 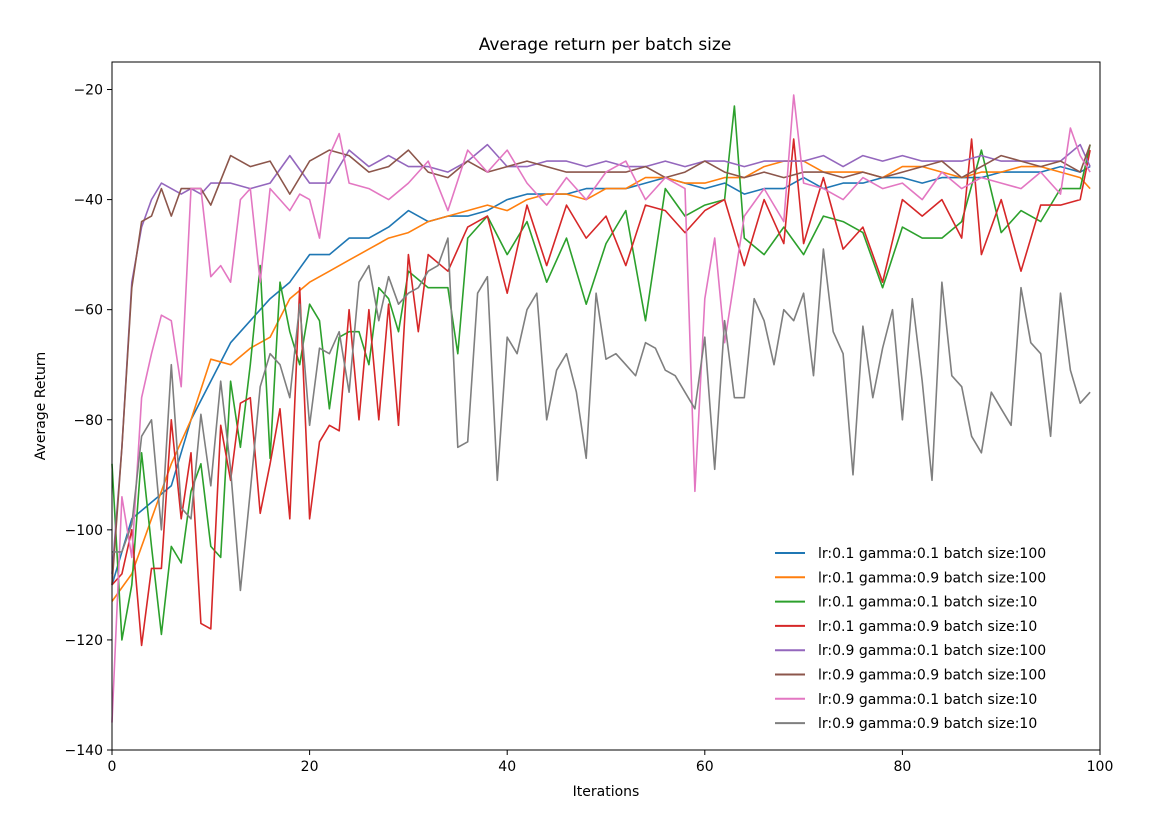 I want to click on x-tick-label: 60, so click(x=705, y=767).